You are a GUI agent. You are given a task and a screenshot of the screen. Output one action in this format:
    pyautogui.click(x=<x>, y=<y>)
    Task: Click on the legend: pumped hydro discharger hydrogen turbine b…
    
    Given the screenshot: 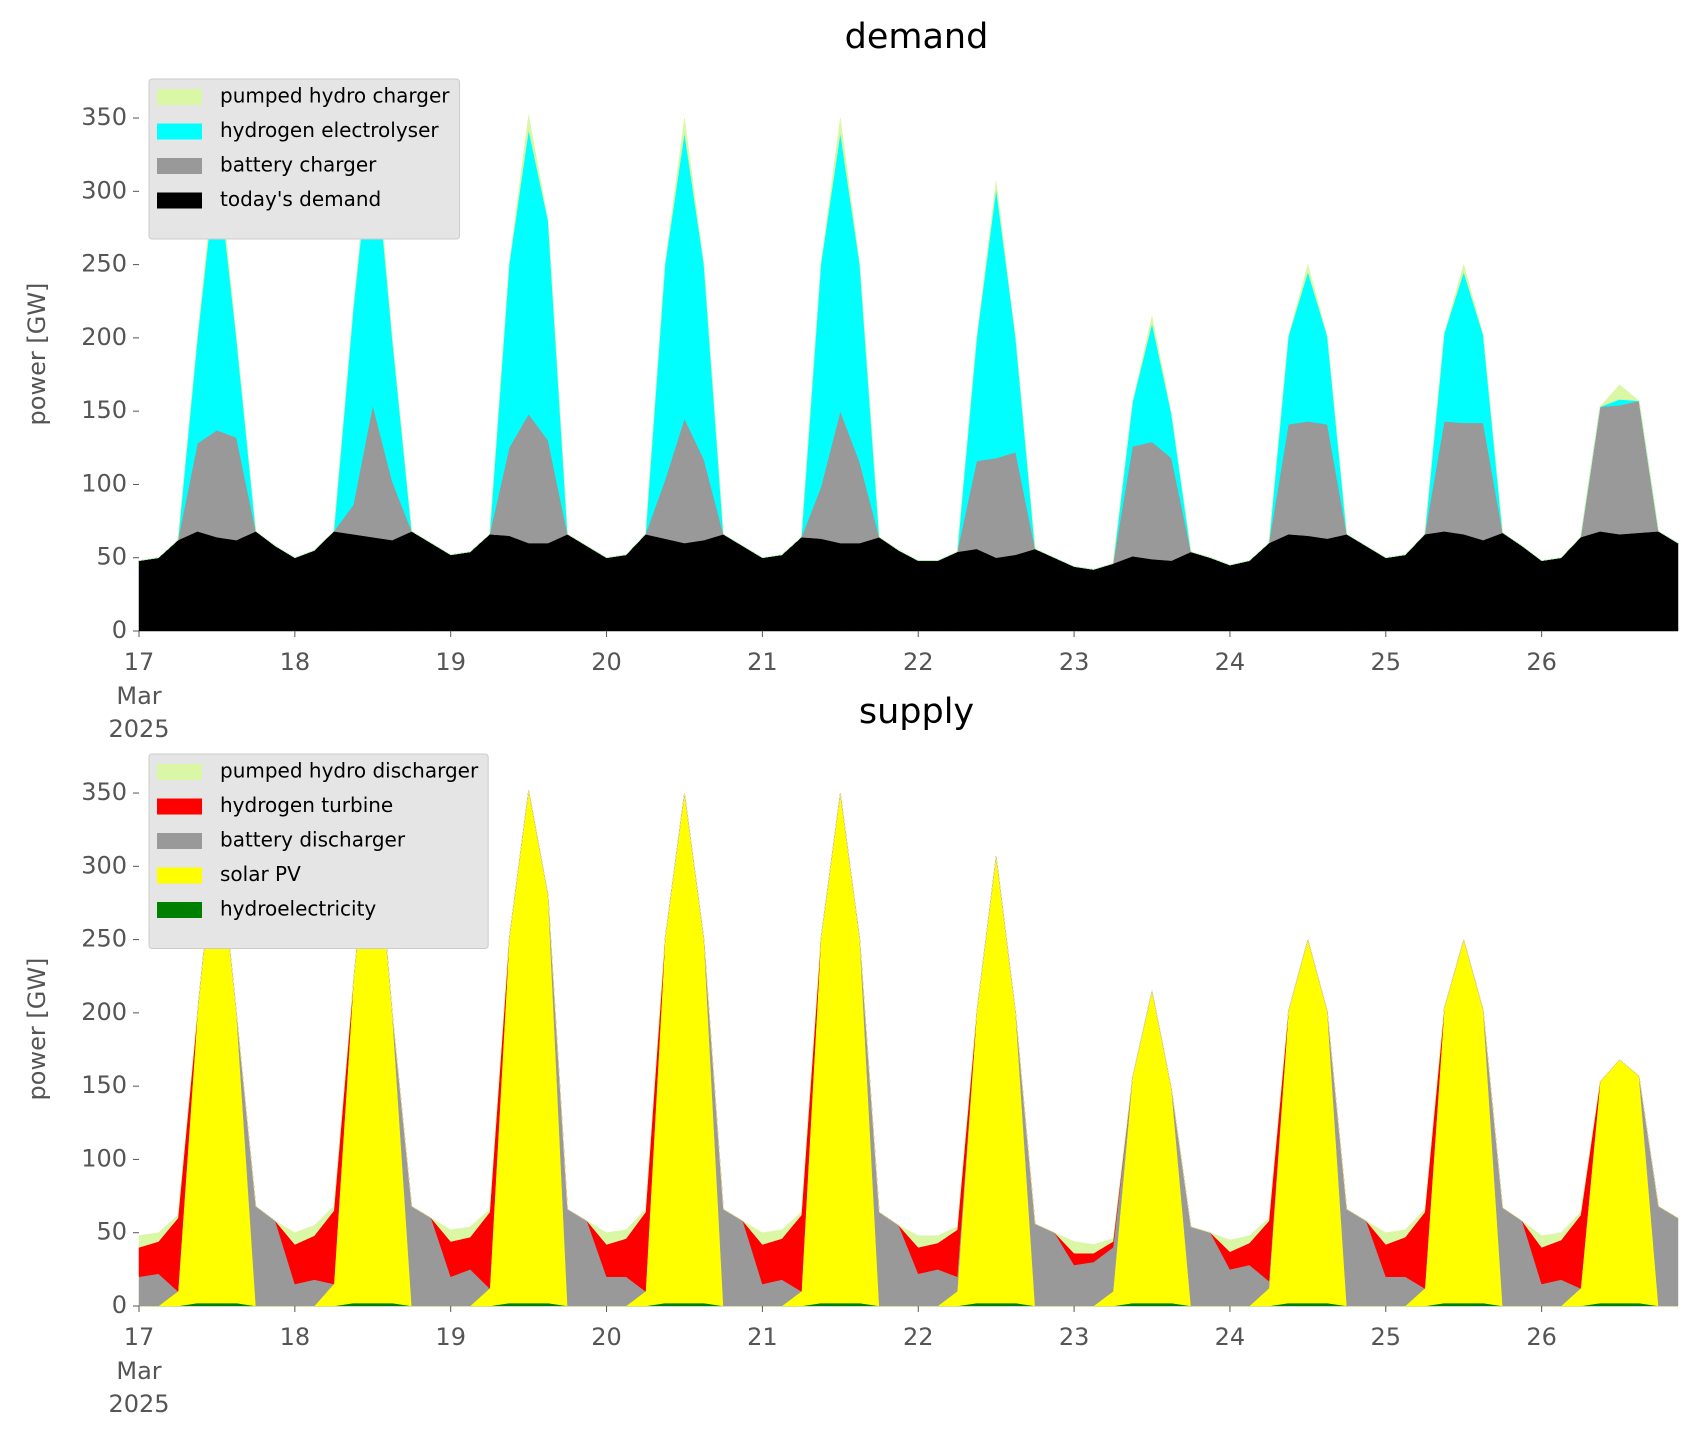 What is the action you would take?
    pyautogui.click(x=318, y=851)
    